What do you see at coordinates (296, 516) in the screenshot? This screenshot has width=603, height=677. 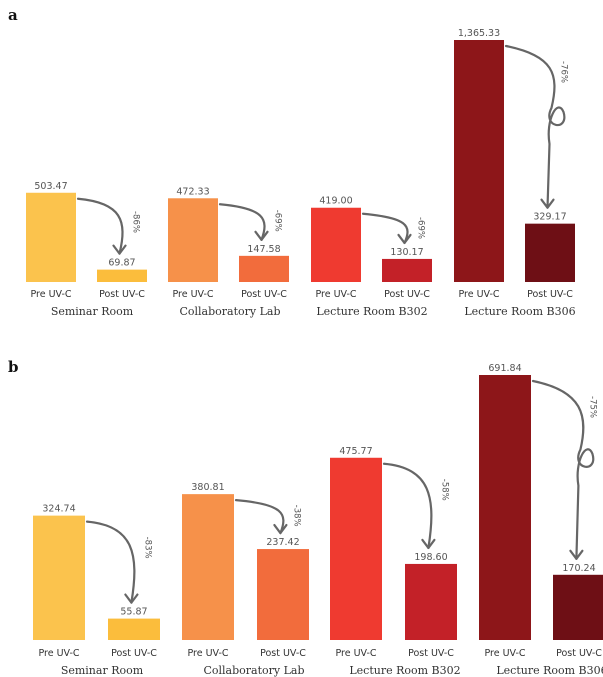 I see `percent-change-label: -38%` at bounding box center [296, 516].